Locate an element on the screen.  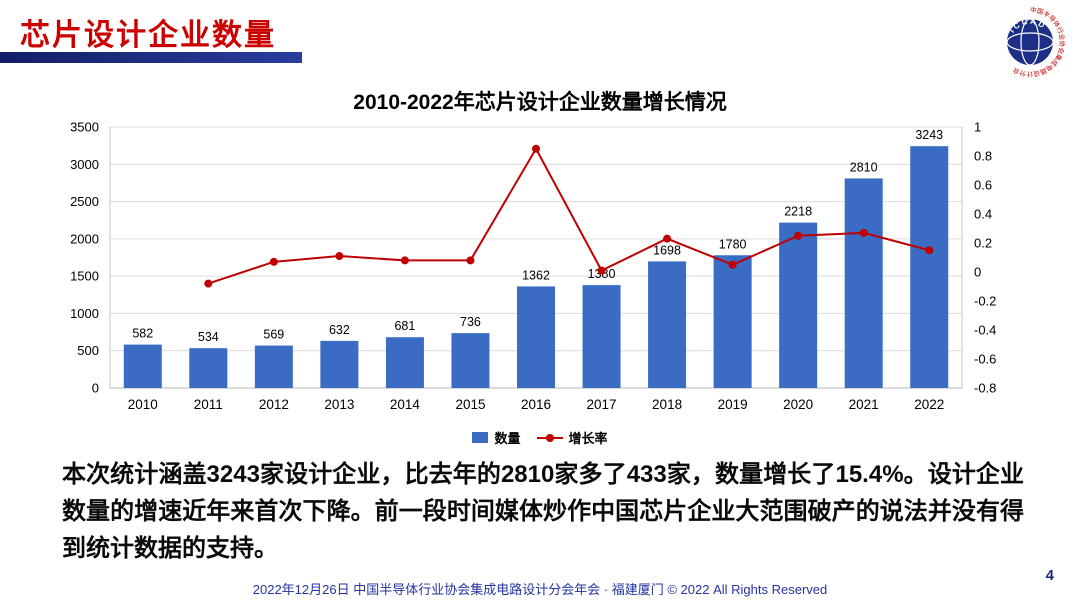
legend-item-bars: 数量 is located at coordinates (496, 437).